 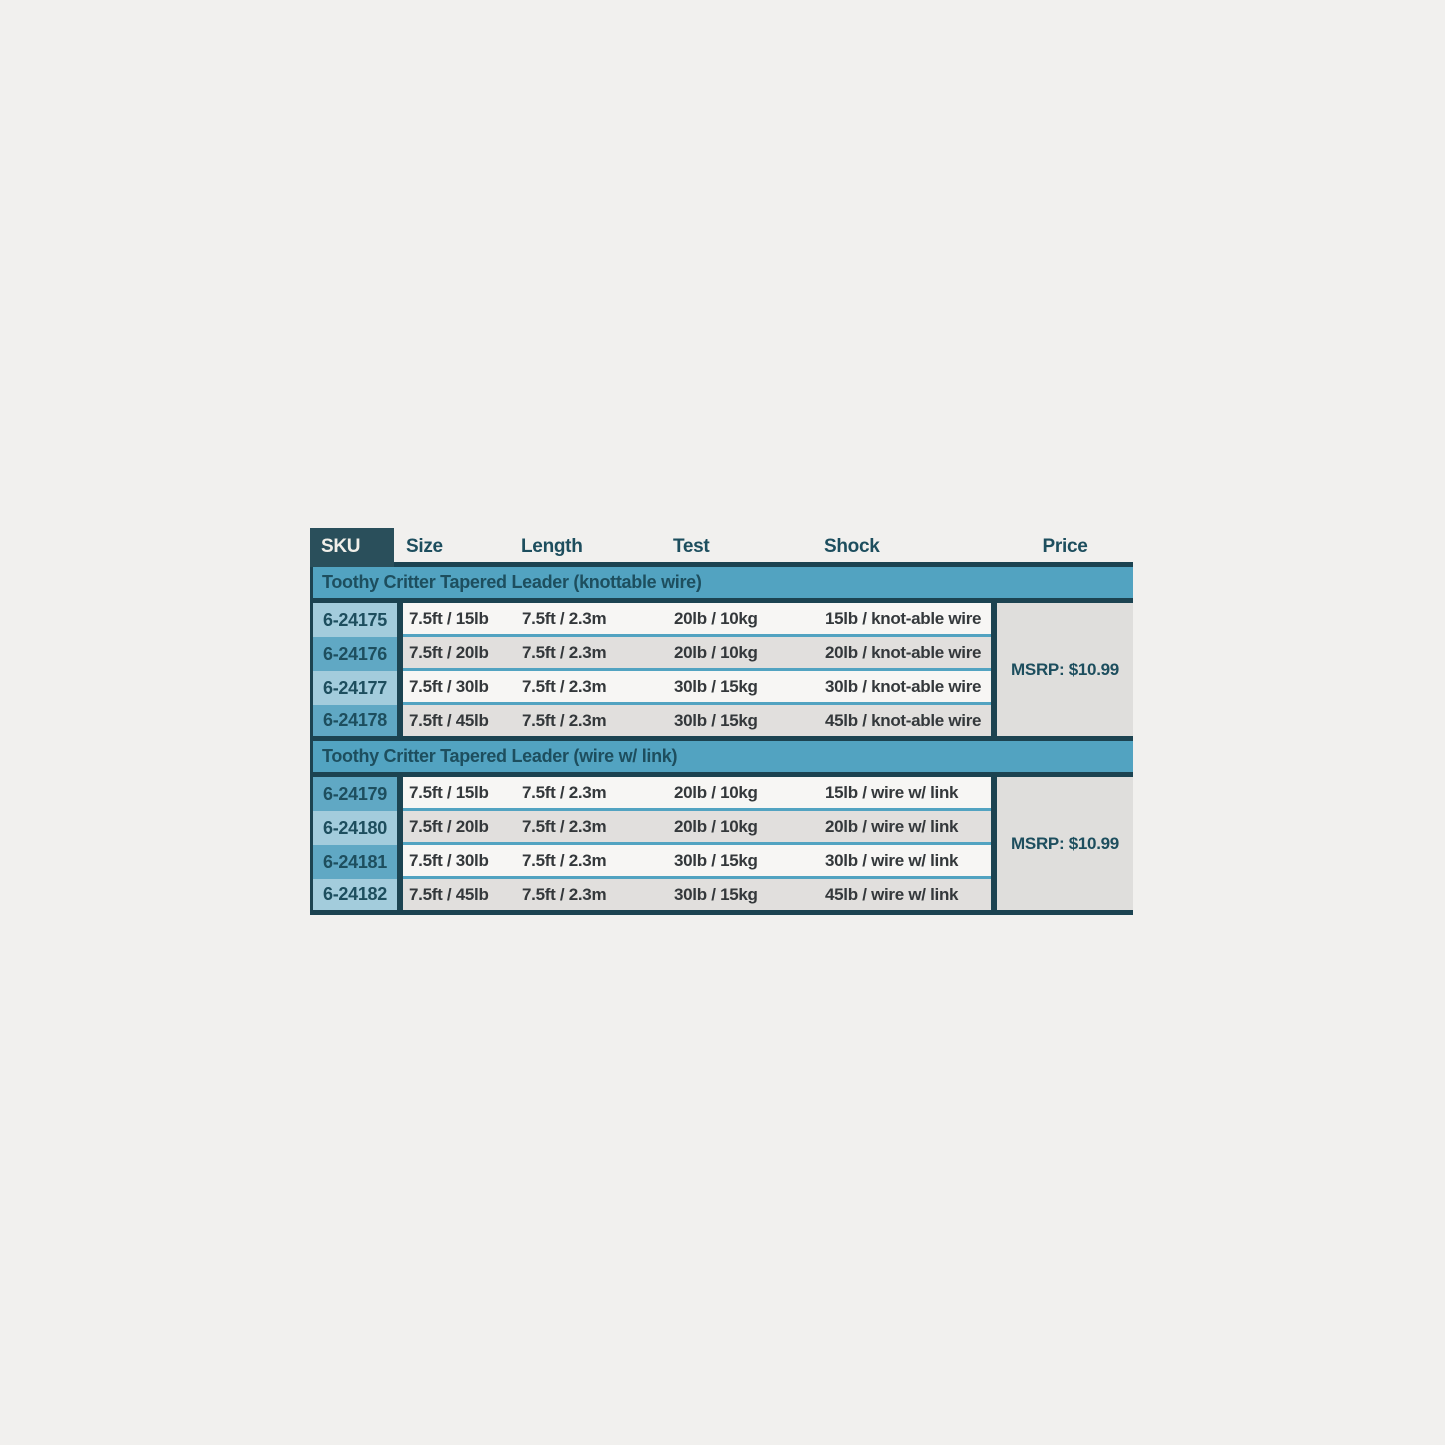 What do you see at coordinates (903, 618) in the screenshot?
I see `shock-cell: 15lb / knot-able wire` at bounding box center [903, 618].